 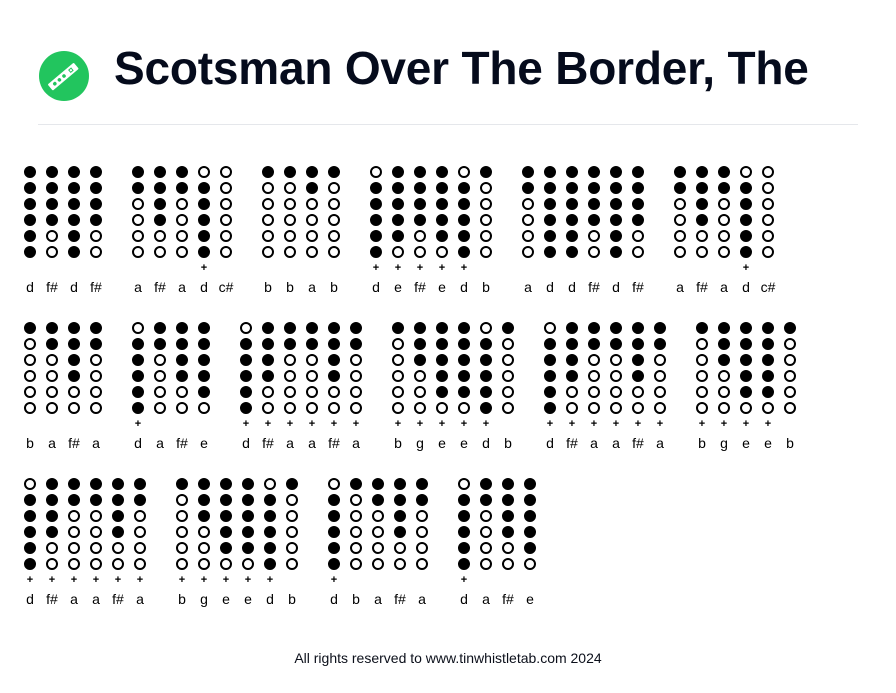 I want to click on note-label: a, so click(x=74, y=599).